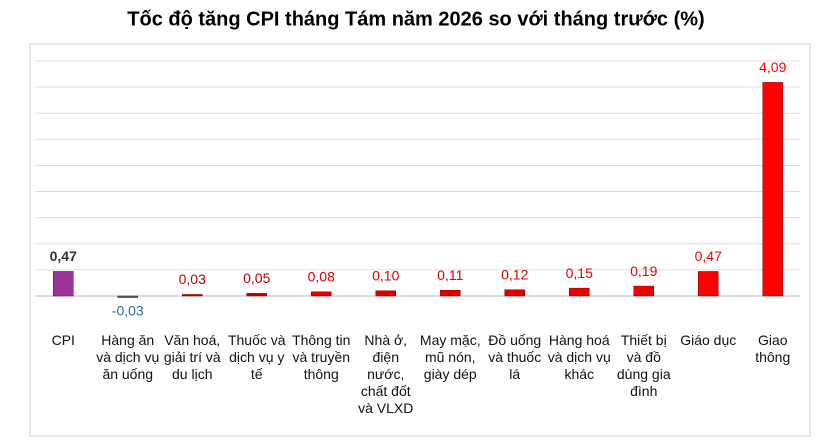 The height and width of the screenshot is (441, 832). I want to click on value-label: 0,05, so click(256, 278).